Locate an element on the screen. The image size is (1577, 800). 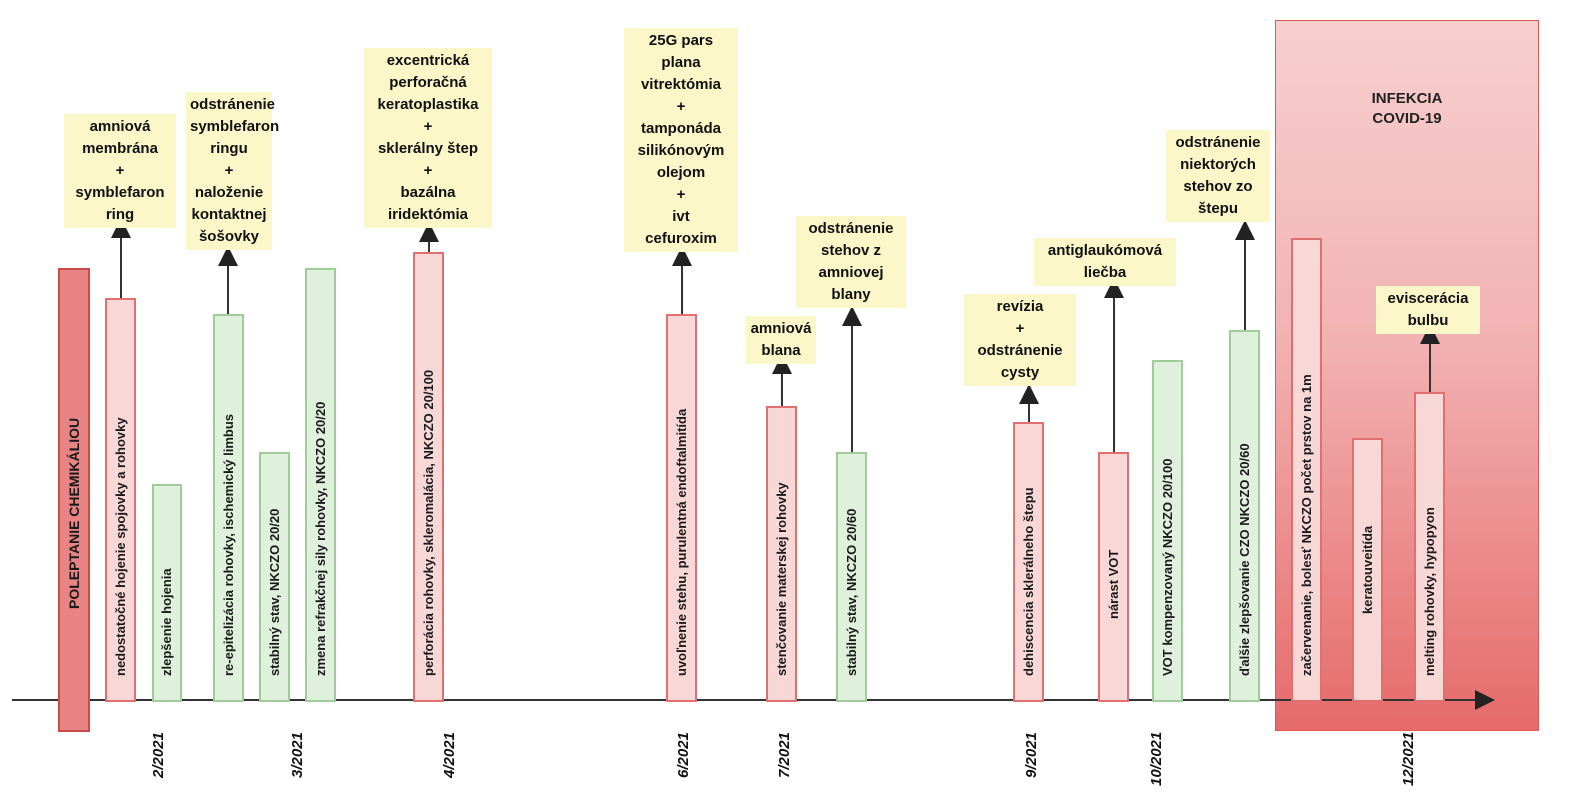
date-label: 12/2021 is located at coordinates (1408, 758).